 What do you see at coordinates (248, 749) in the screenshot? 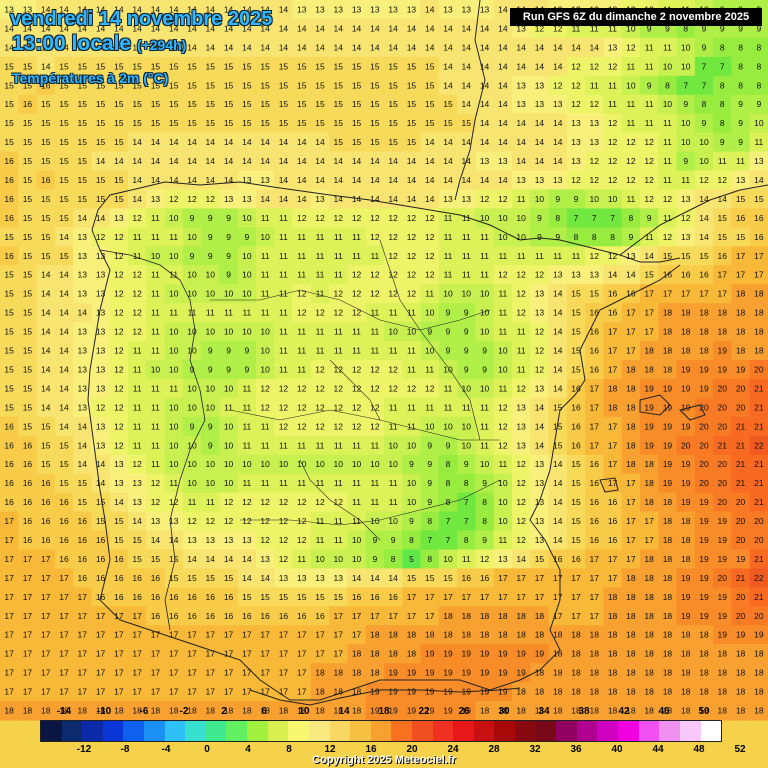
I see `legend-label-bottom: 4` at bounding box center [248, 749].